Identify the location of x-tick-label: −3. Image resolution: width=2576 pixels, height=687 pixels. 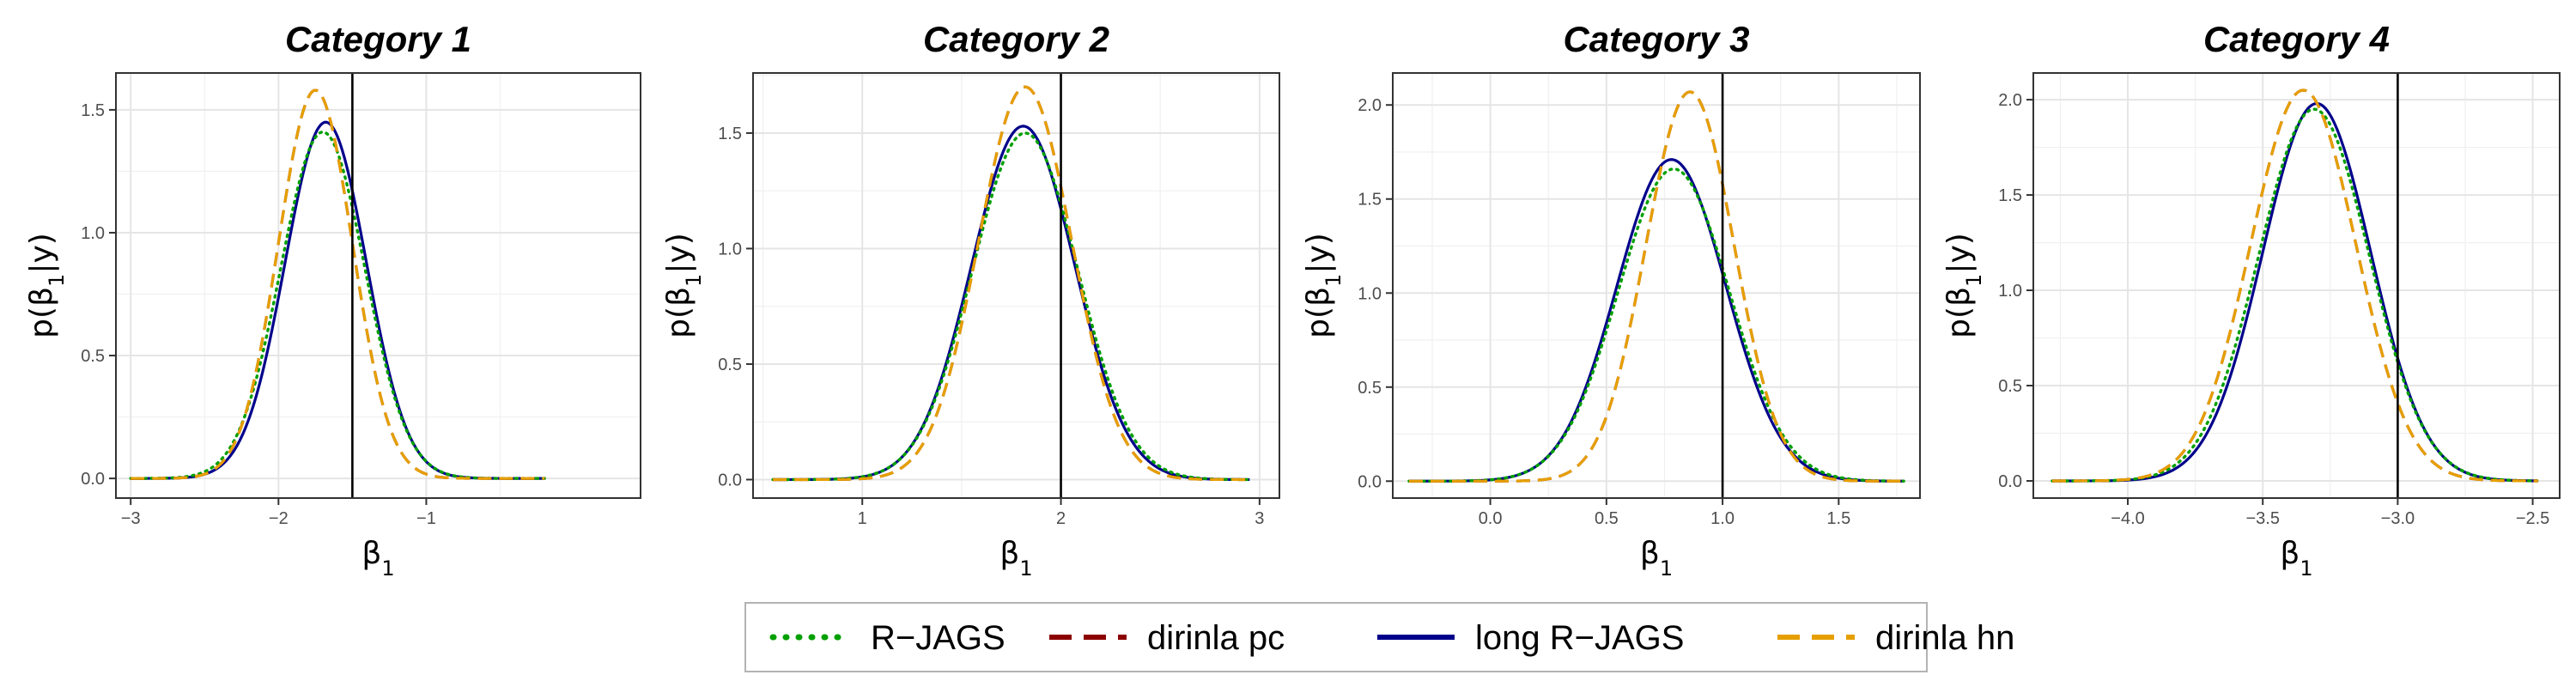
(131, 518).